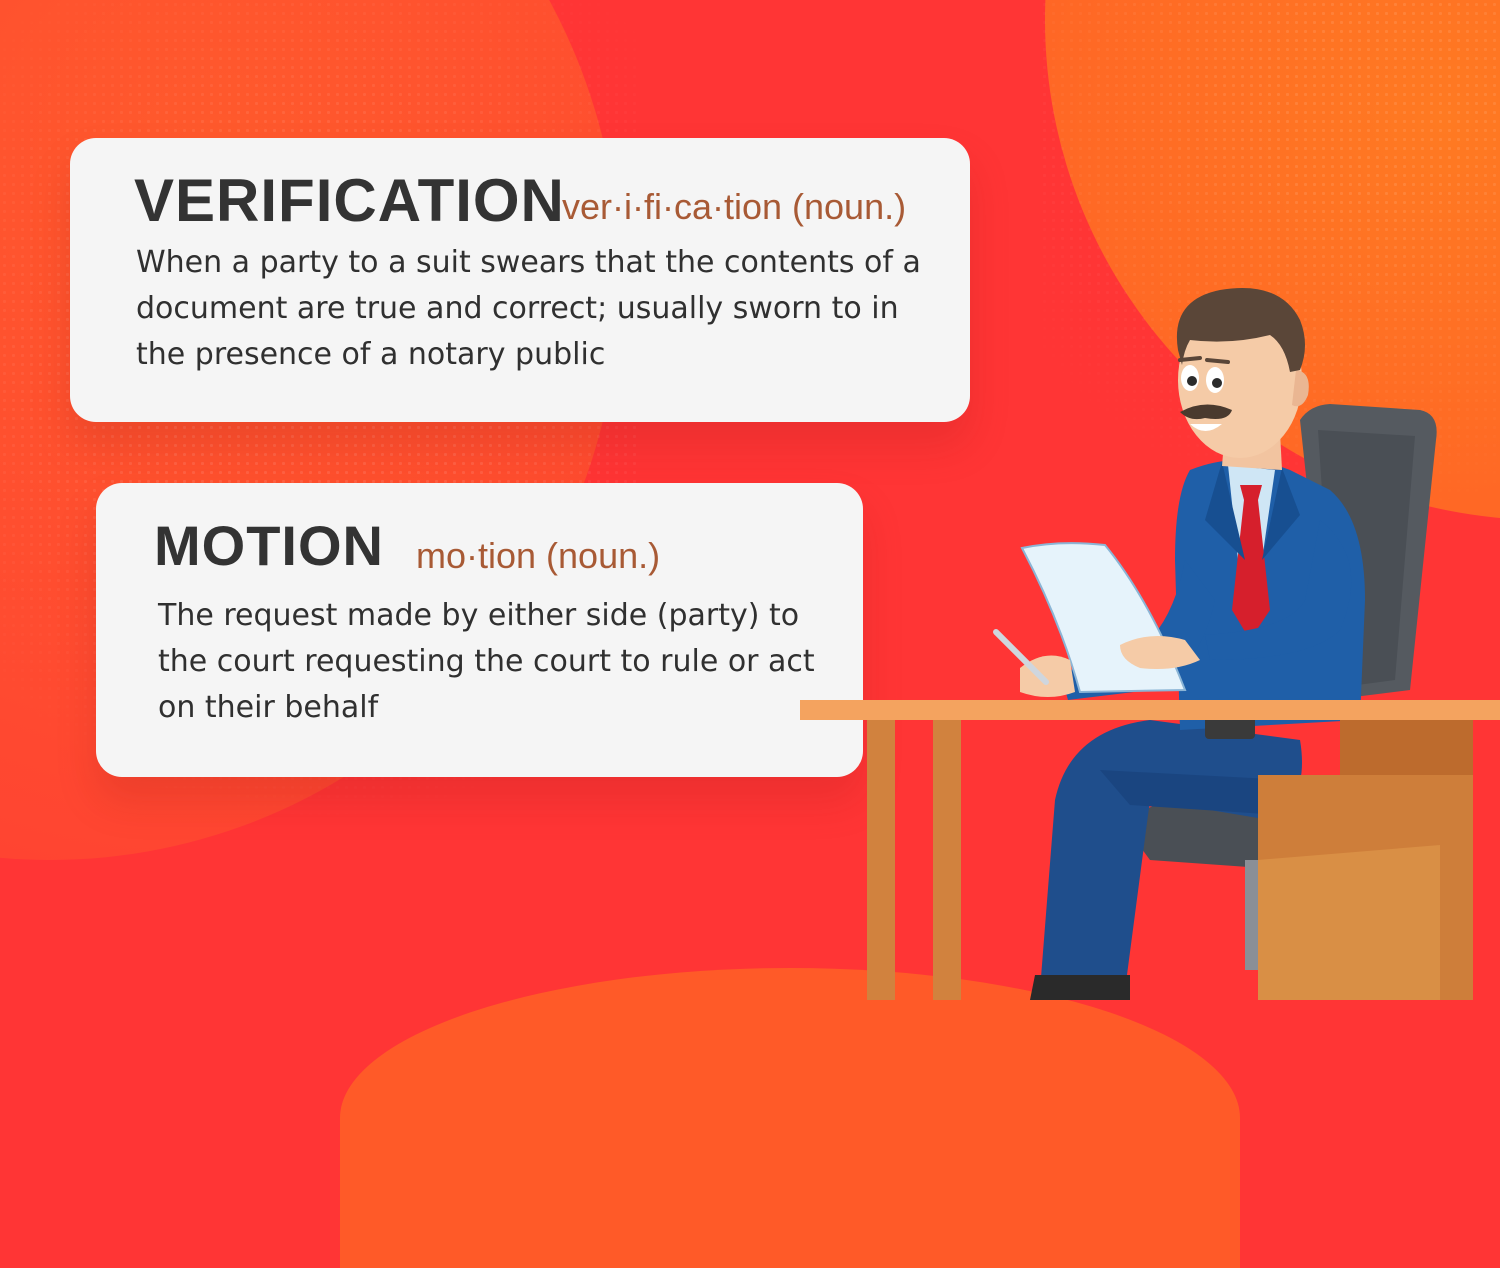 Image resolution: width=1500 pixels, height=1268 pixels. I want to click on hair, so click(1240, 330).